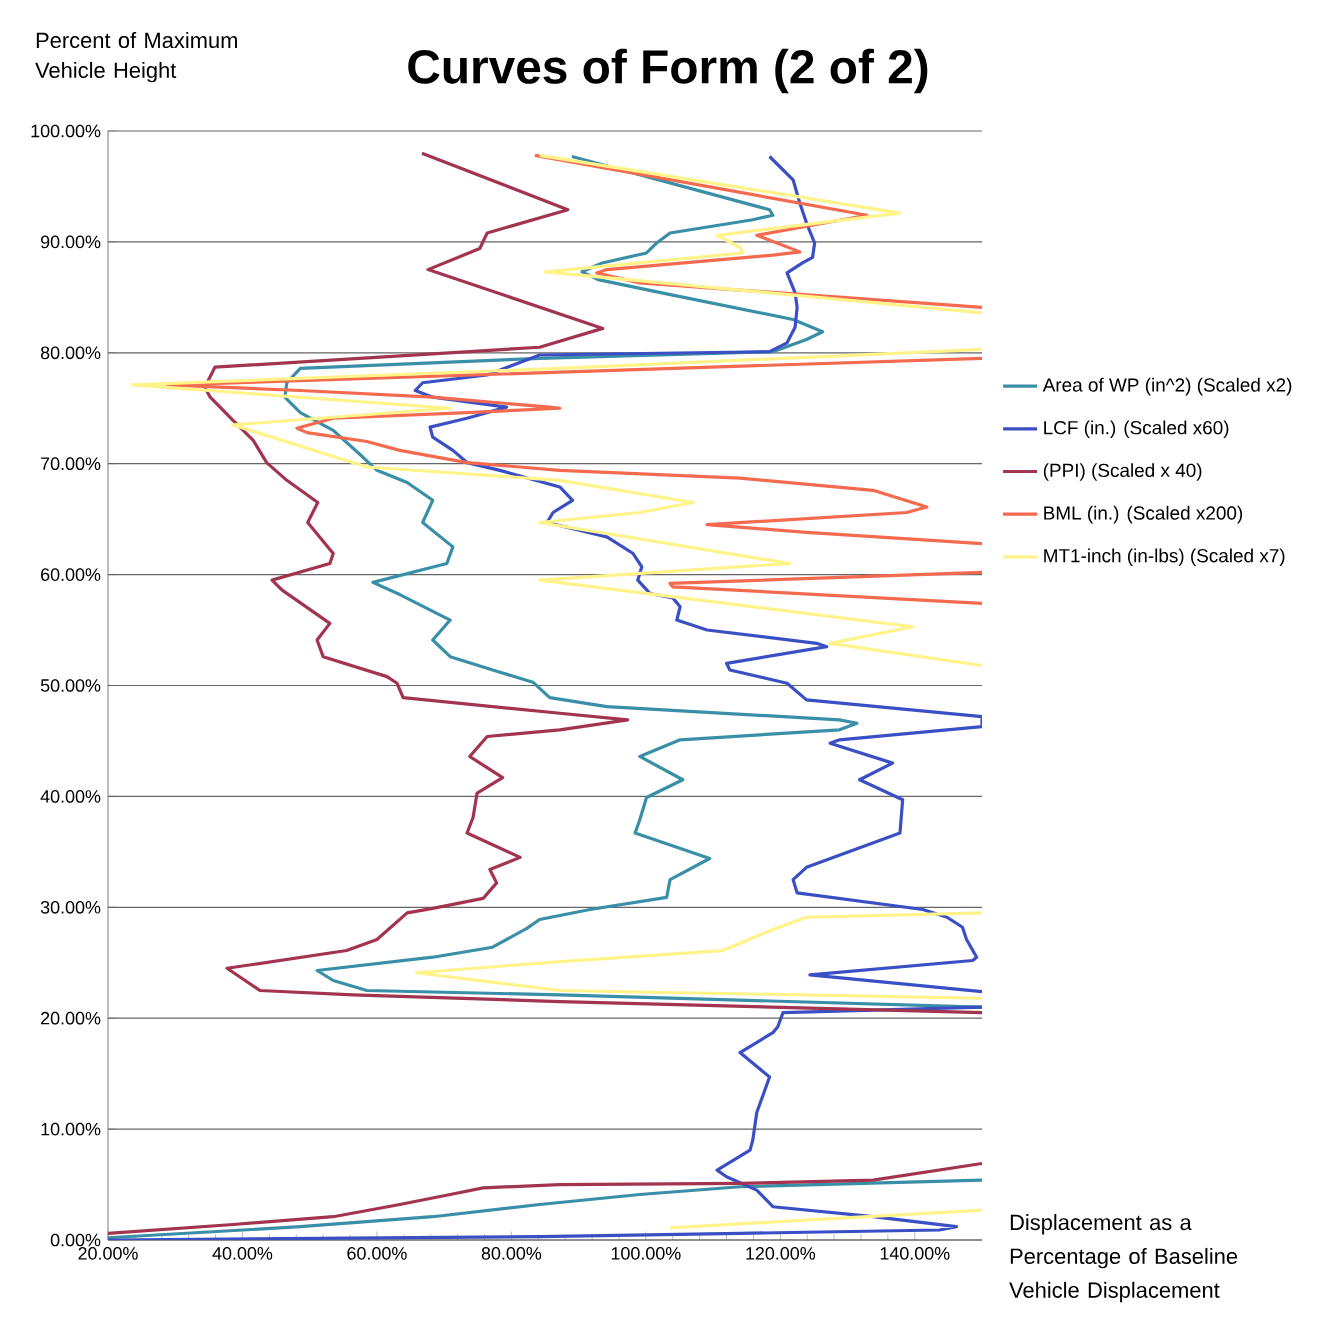 Image resolution: width=1318 pixels, height=1327 pixels. Describe the element at coordinates (70, 907) in the screenshot. I see `y-tick-label: 30.00%` at that location.